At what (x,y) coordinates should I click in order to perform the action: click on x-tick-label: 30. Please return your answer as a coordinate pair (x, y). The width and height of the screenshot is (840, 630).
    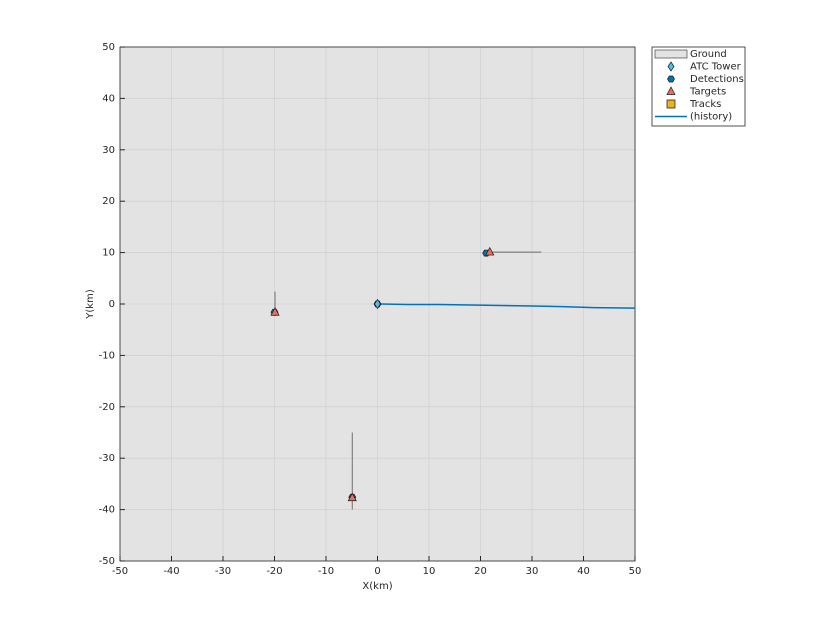
    Looking at the image, I should click on (532, 571).